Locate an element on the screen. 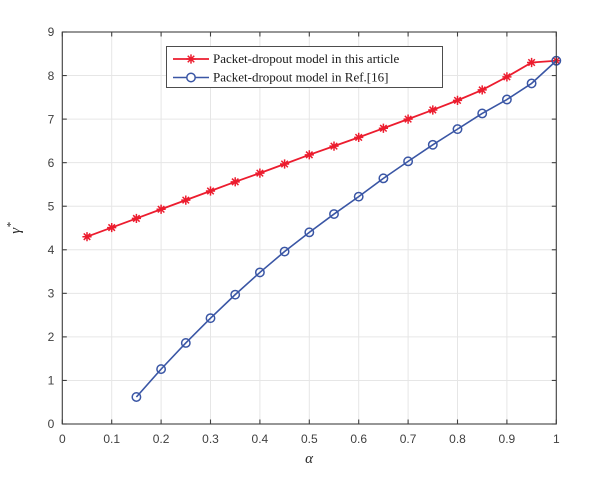  y-tick-label: 3 is located at coordinates (51, 294).